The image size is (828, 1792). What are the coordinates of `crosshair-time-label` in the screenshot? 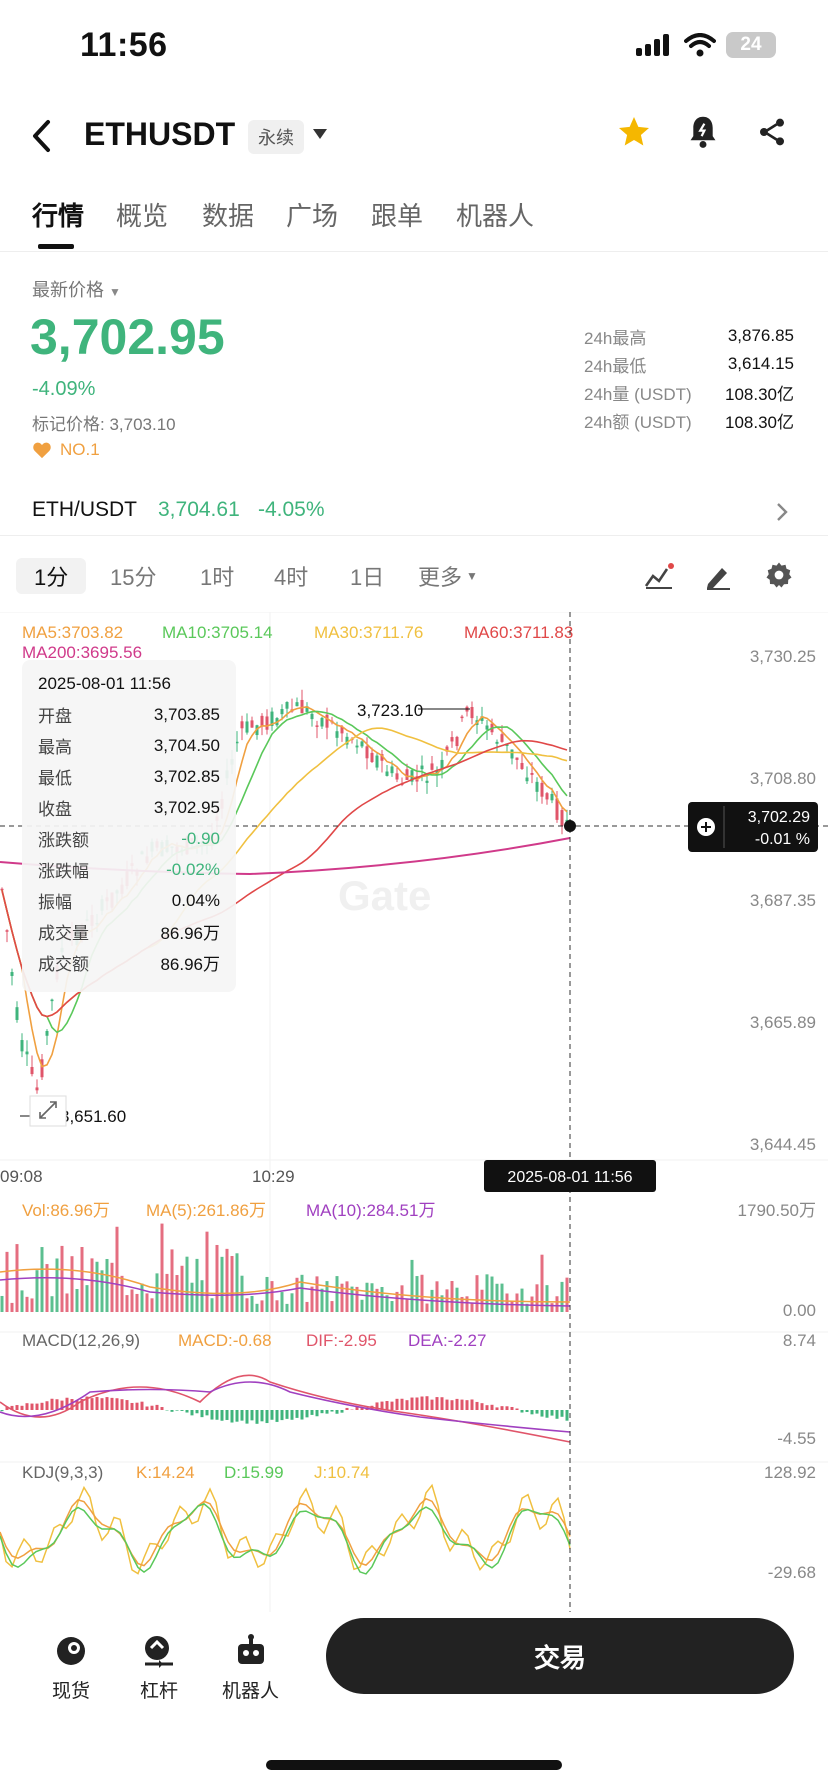 It's located at (570, 1176).